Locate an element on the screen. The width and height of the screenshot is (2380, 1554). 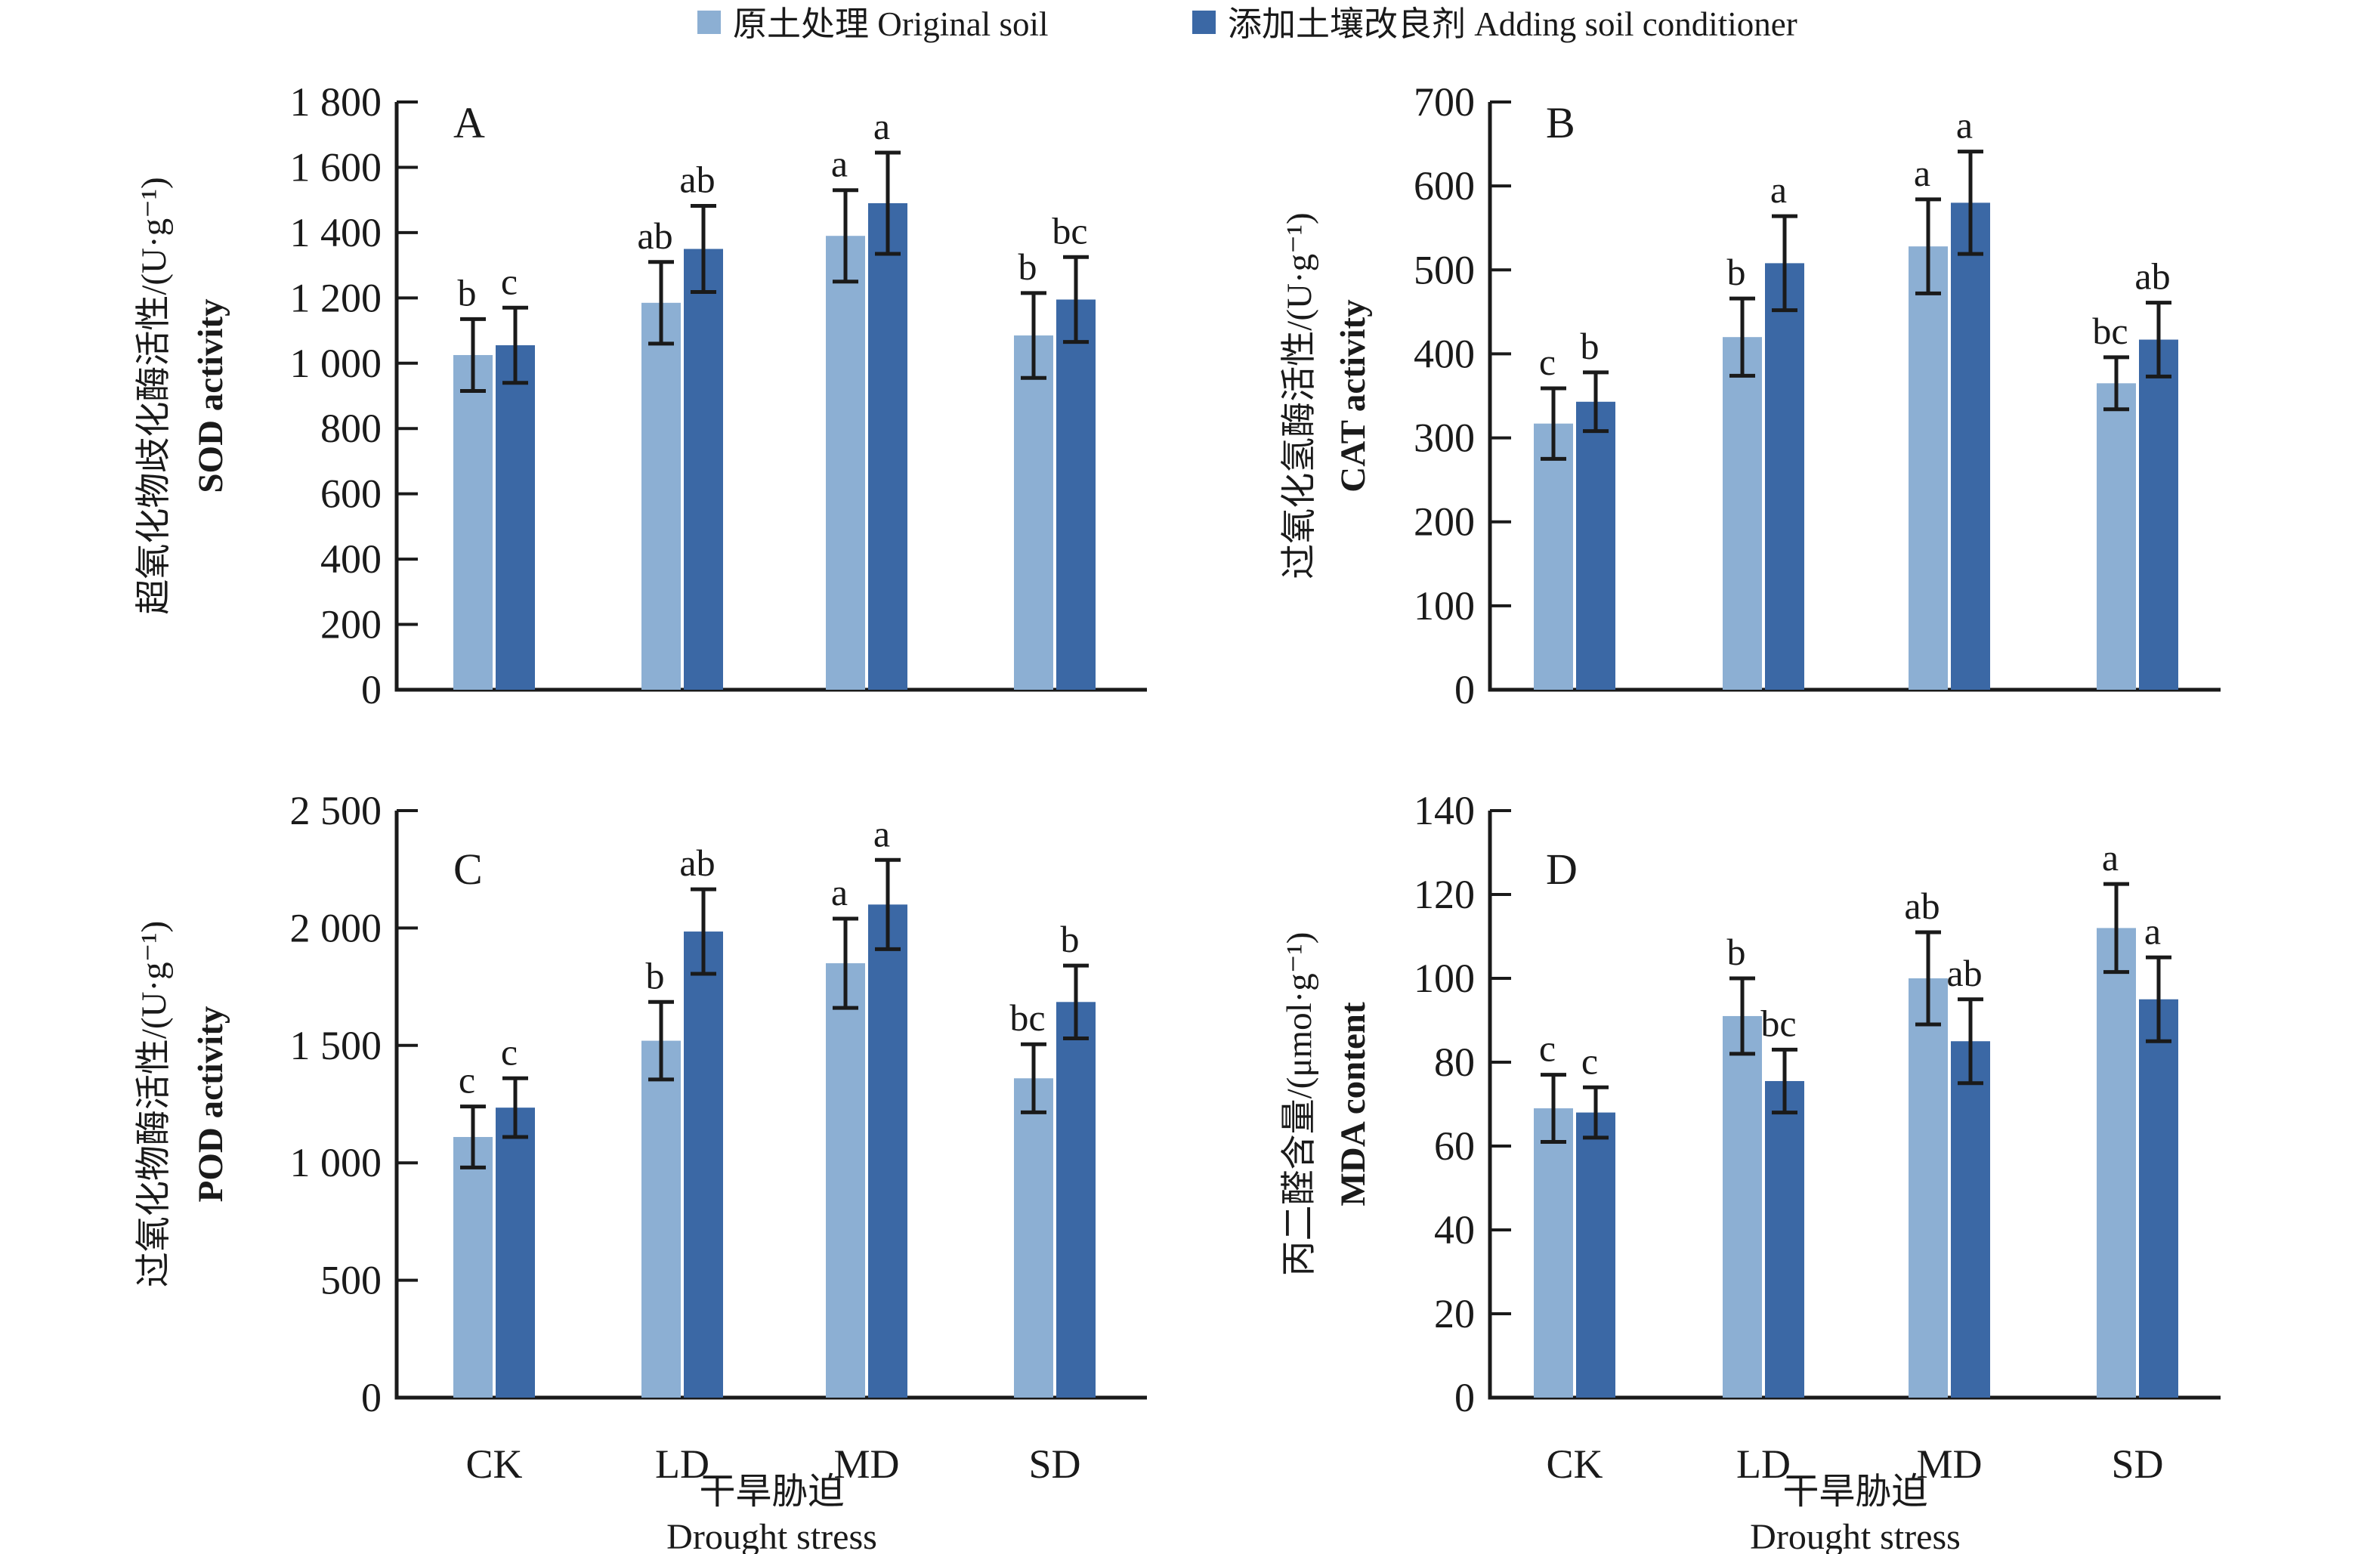
sig-letter-D-MD-soil-conditioner: ab is located at coordinates (1964, 973).